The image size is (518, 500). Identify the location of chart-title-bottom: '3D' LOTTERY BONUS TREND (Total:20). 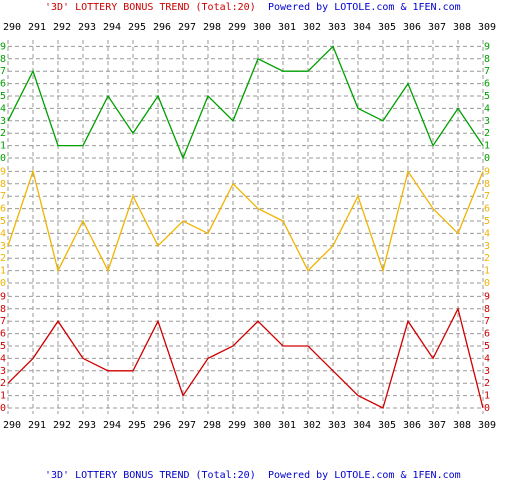
(150, 475).